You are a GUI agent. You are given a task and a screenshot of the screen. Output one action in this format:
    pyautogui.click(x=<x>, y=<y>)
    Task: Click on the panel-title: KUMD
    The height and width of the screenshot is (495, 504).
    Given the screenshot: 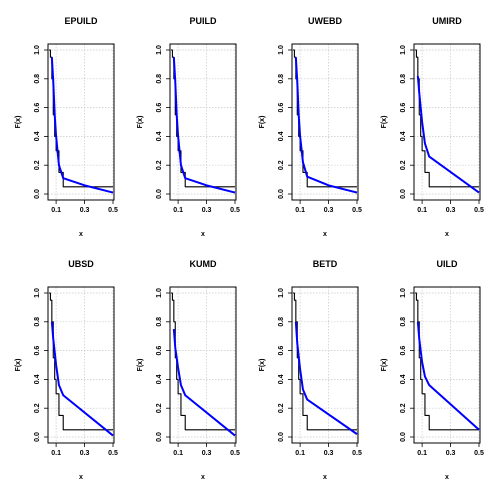 What is the action you would take?
    pyautogui.click(x=203, y=264)
    